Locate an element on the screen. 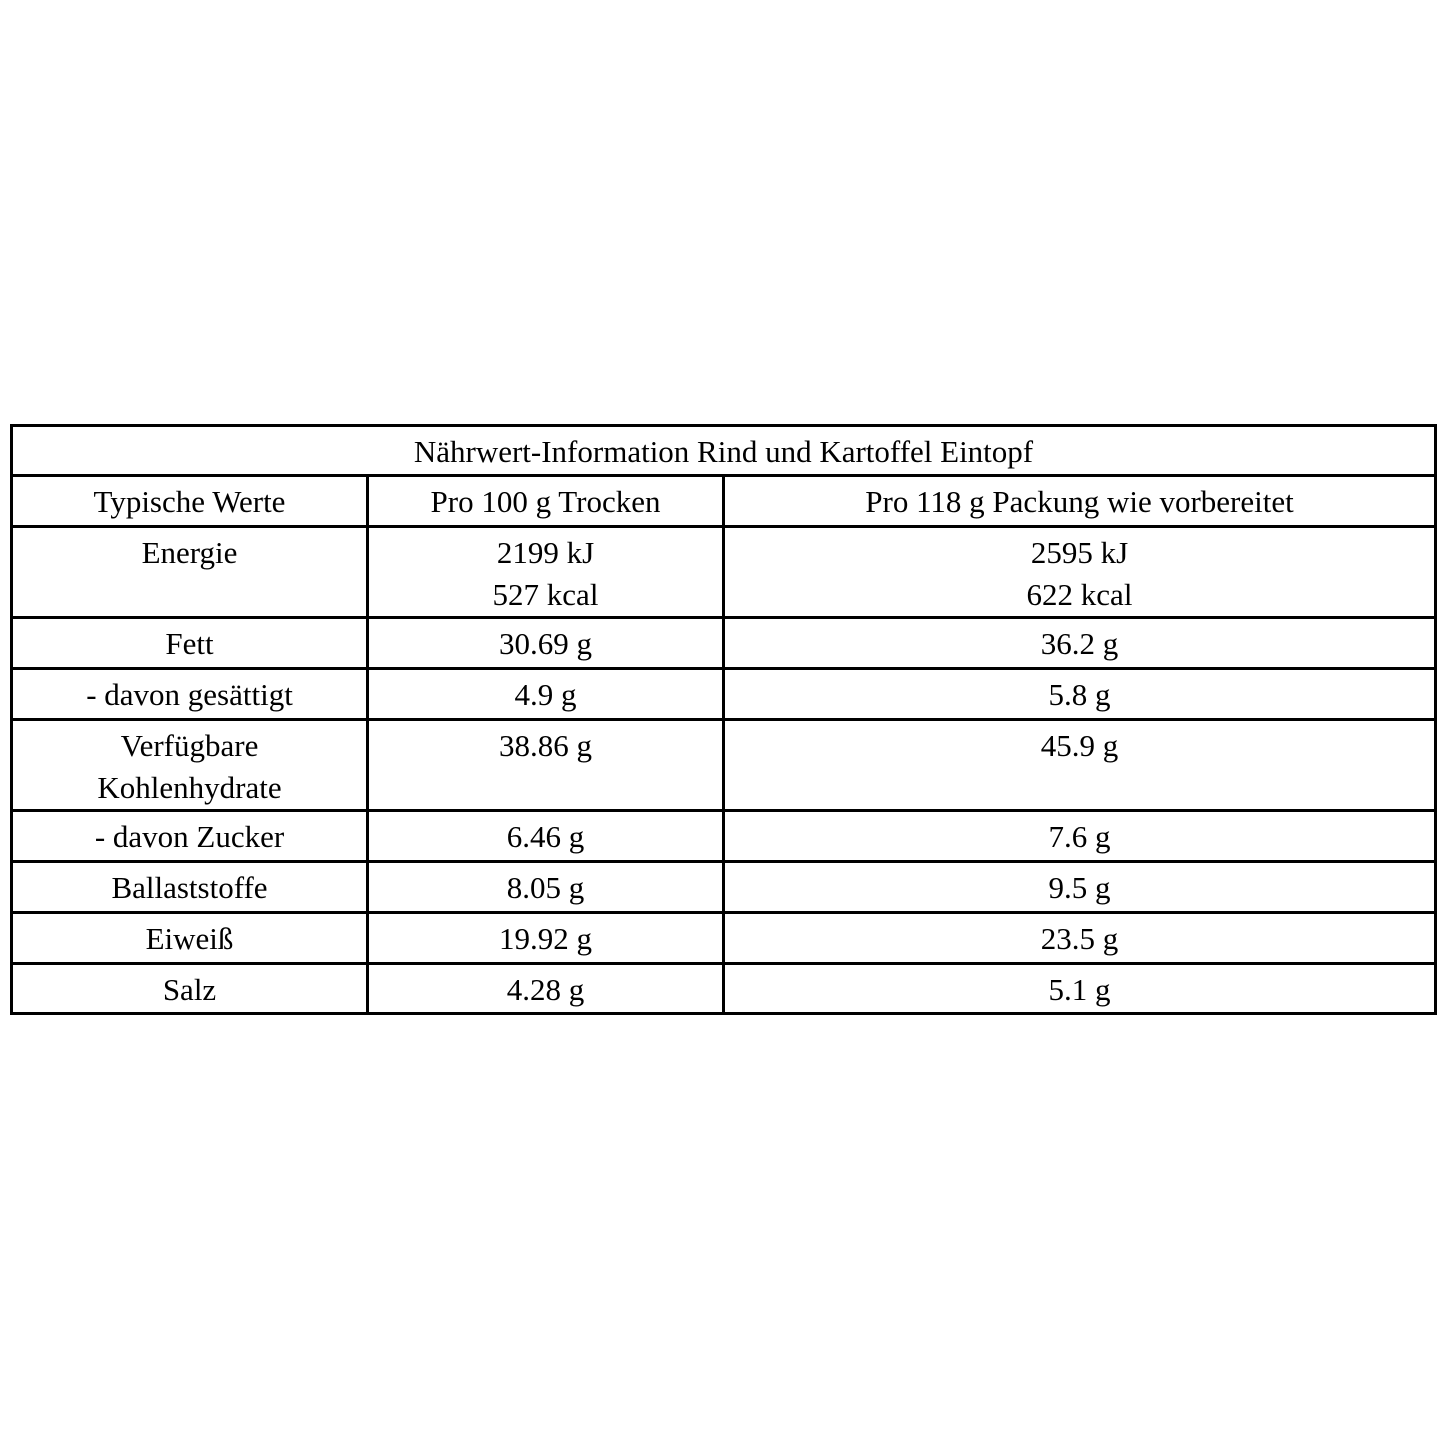 This screenshot has width=1445, height=1445. dry-value-cell: 4.28 g is located at coordinates (545, 988).